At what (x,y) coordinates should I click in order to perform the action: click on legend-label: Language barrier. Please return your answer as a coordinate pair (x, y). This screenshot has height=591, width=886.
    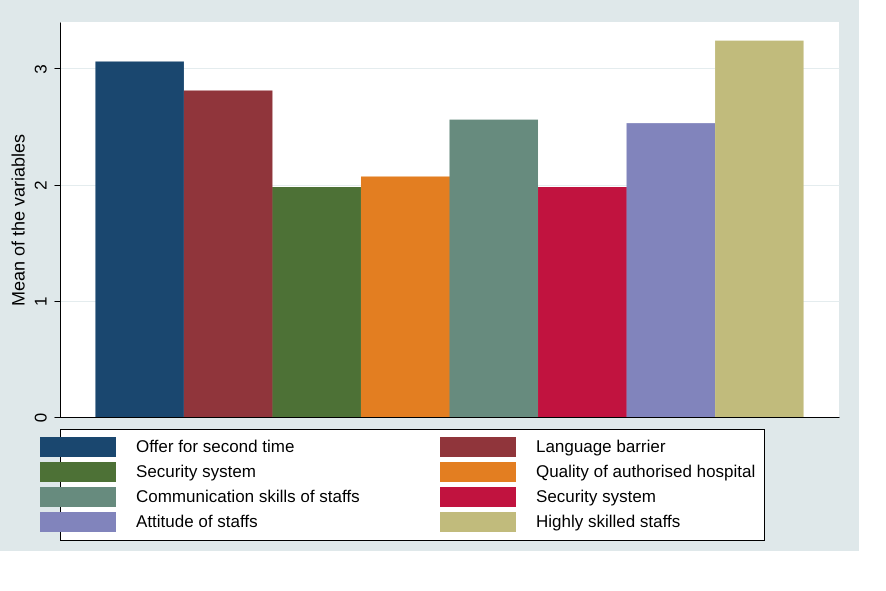
    Looking at the image, I should click on (601, 446).